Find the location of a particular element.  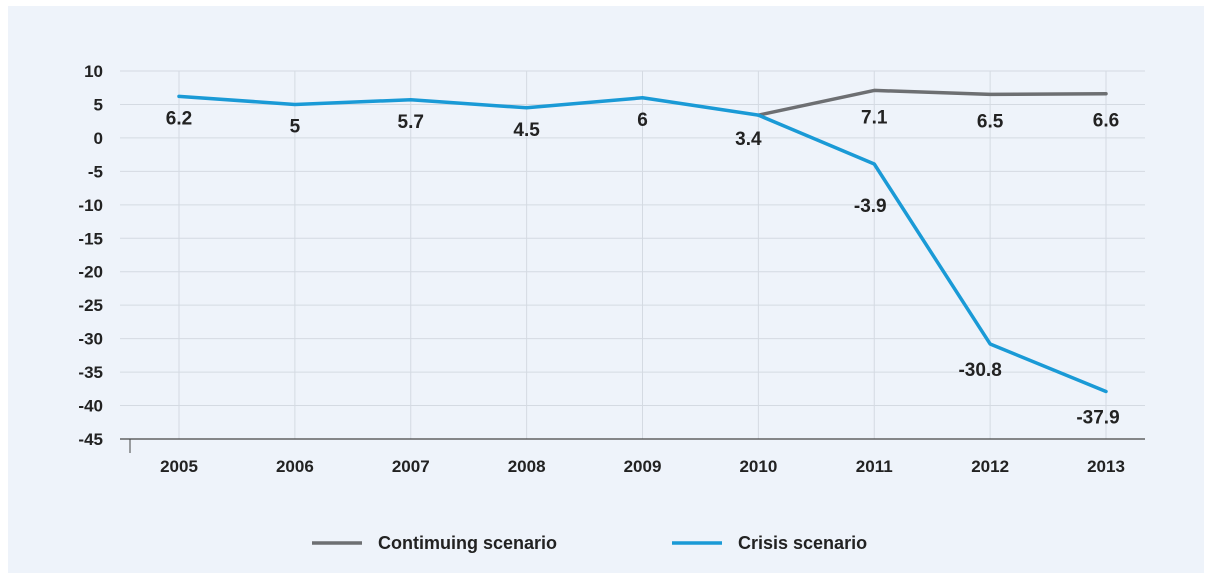

x-tick-label: 2005 is located at coordinates (179, 466).